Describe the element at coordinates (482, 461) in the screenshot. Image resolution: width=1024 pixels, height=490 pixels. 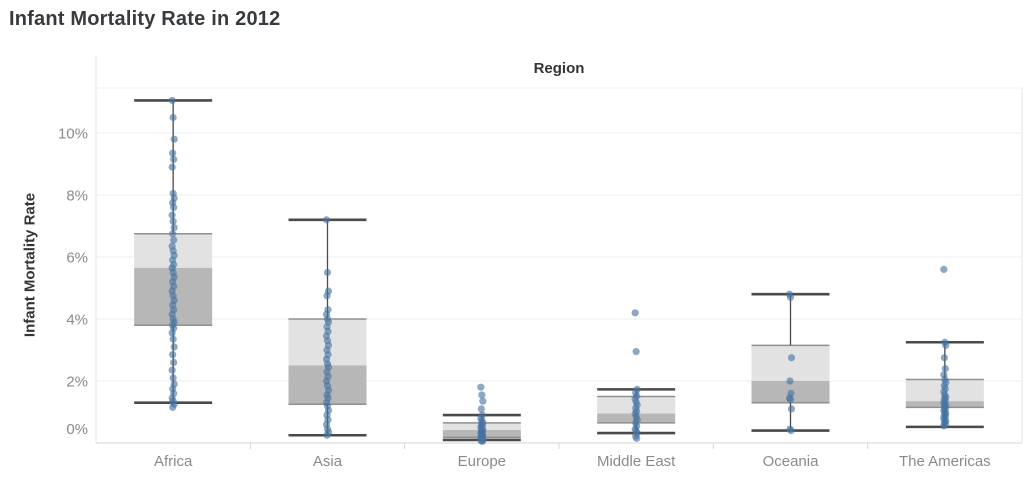
I see `column-label-Europe: Europe` at that location.